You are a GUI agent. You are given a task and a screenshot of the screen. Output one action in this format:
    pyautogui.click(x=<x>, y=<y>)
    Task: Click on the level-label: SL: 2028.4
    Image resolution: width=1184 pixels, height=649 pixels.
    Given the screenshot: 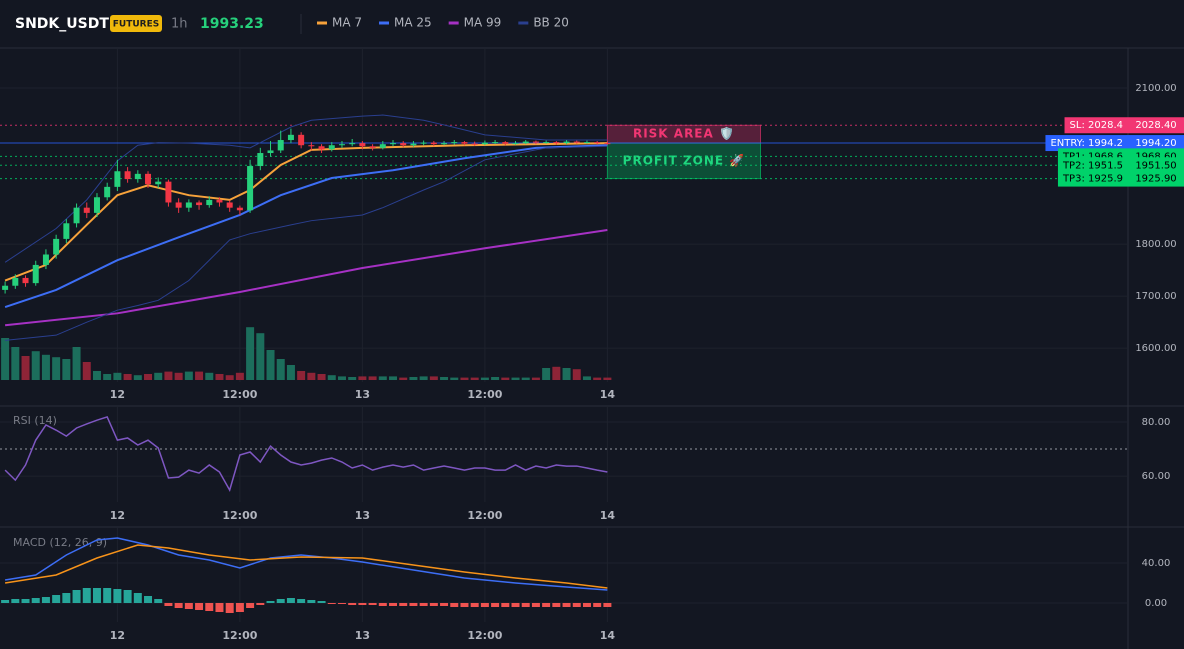 What is the action you would take?
    pyautogui.click(x=1096, y=125)
    